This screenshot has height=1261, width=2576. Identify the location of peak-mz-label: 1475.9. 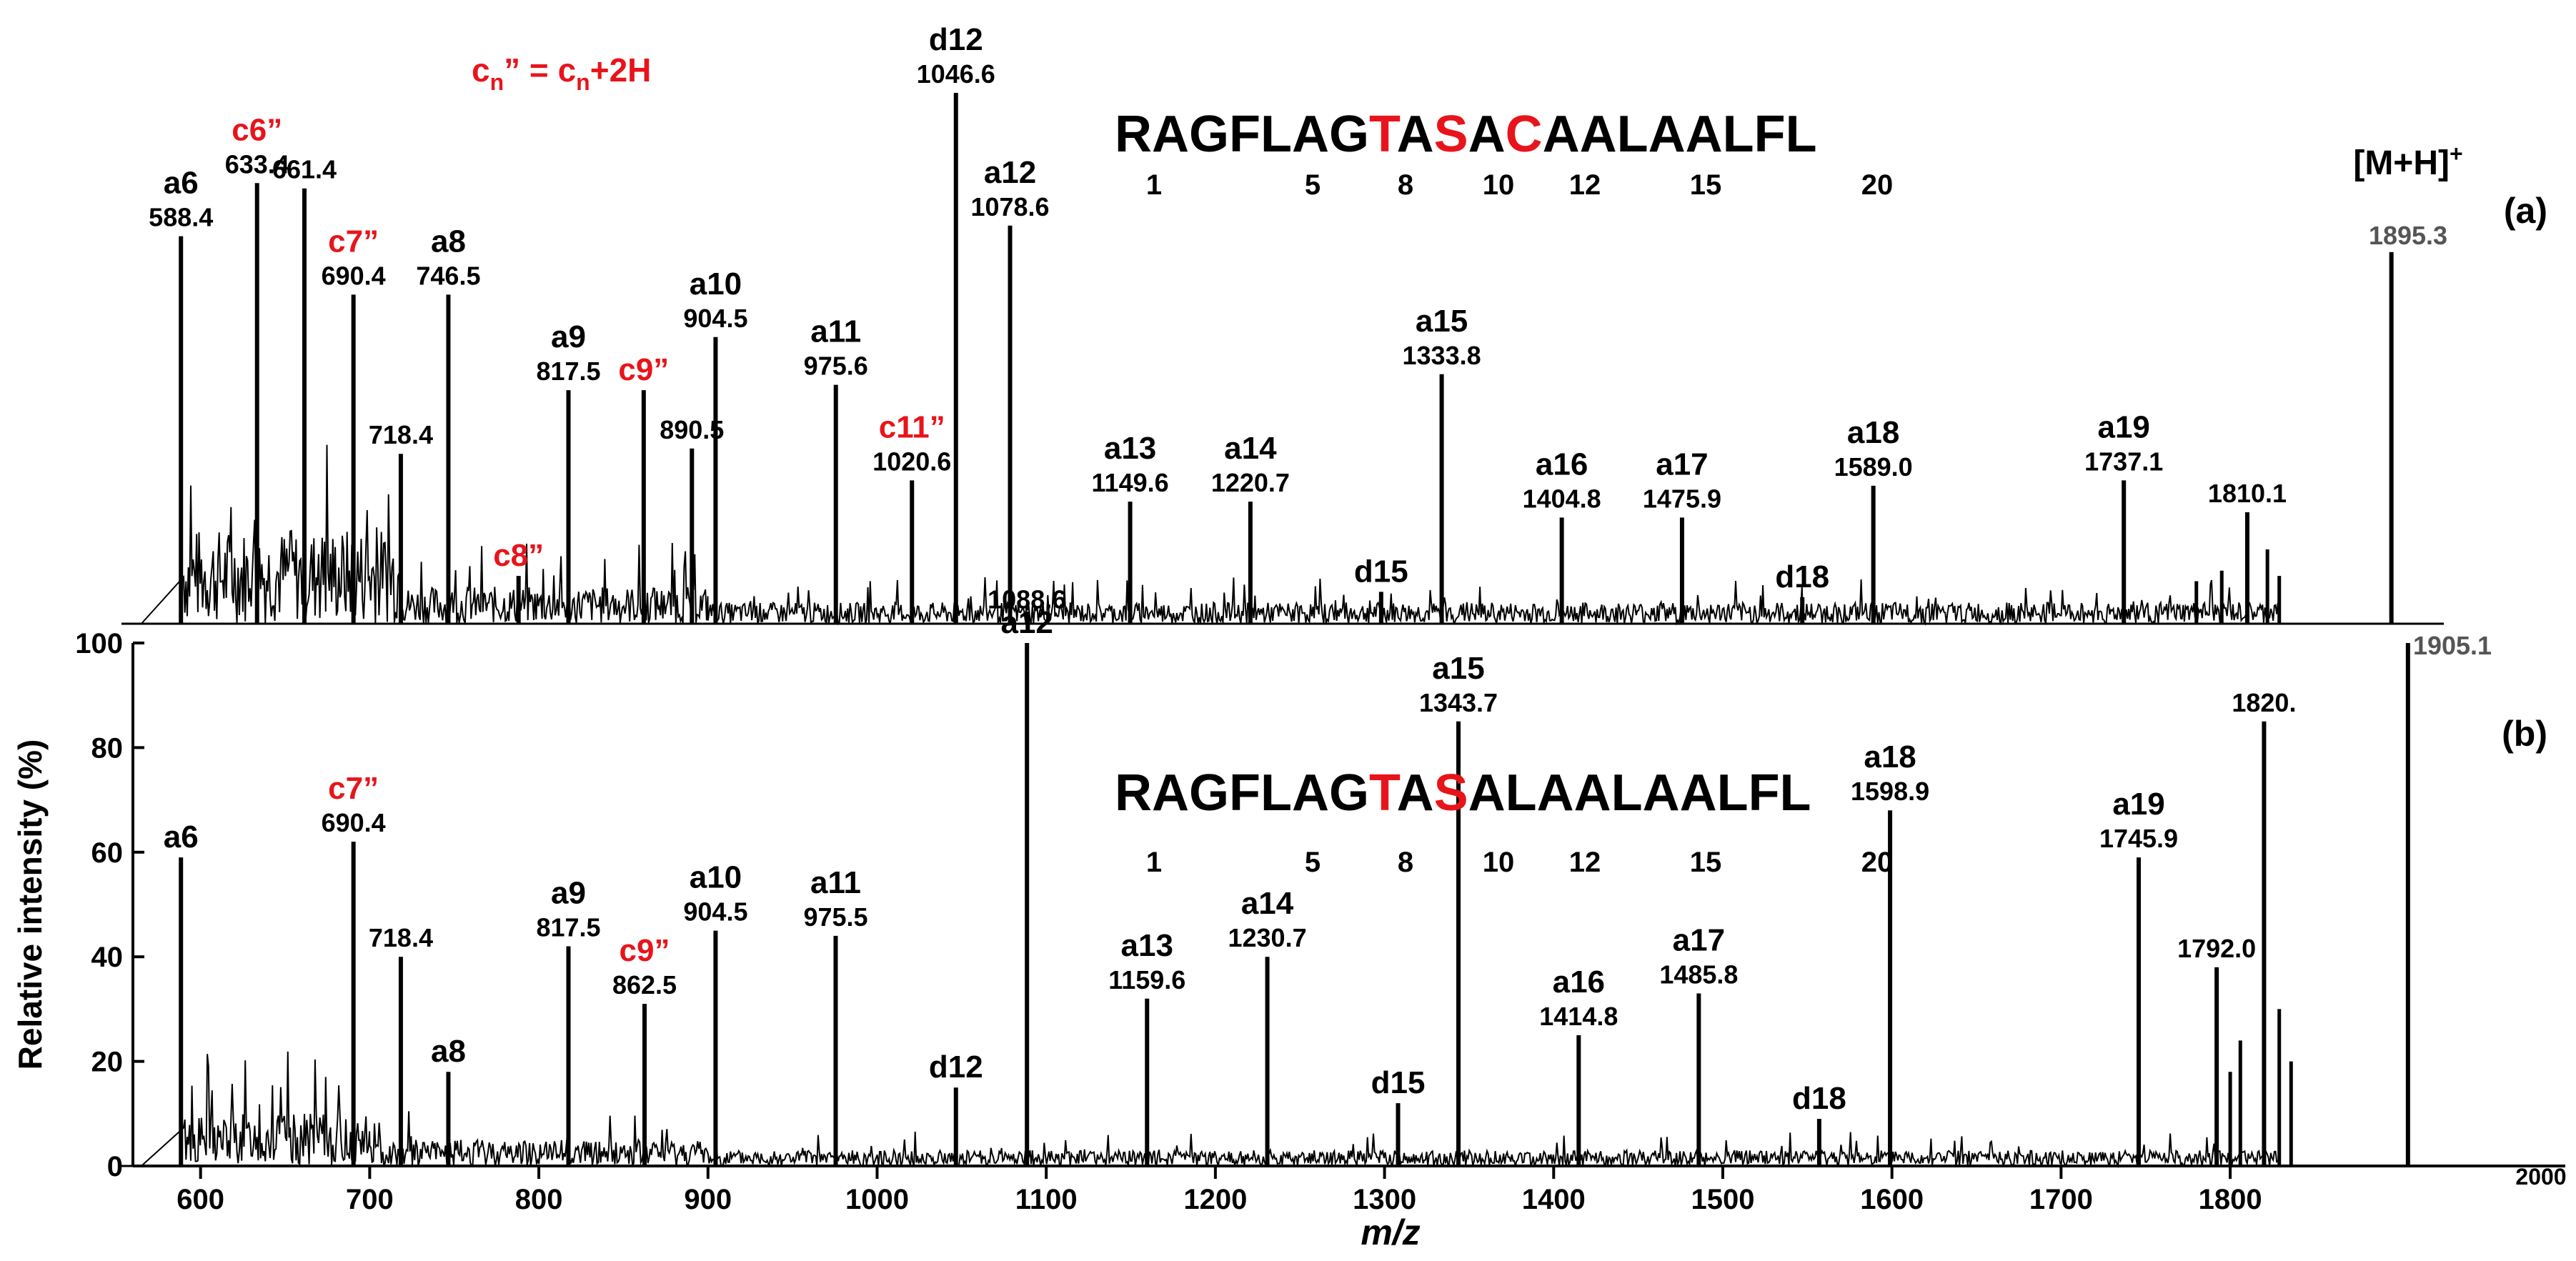
(1682, 498).